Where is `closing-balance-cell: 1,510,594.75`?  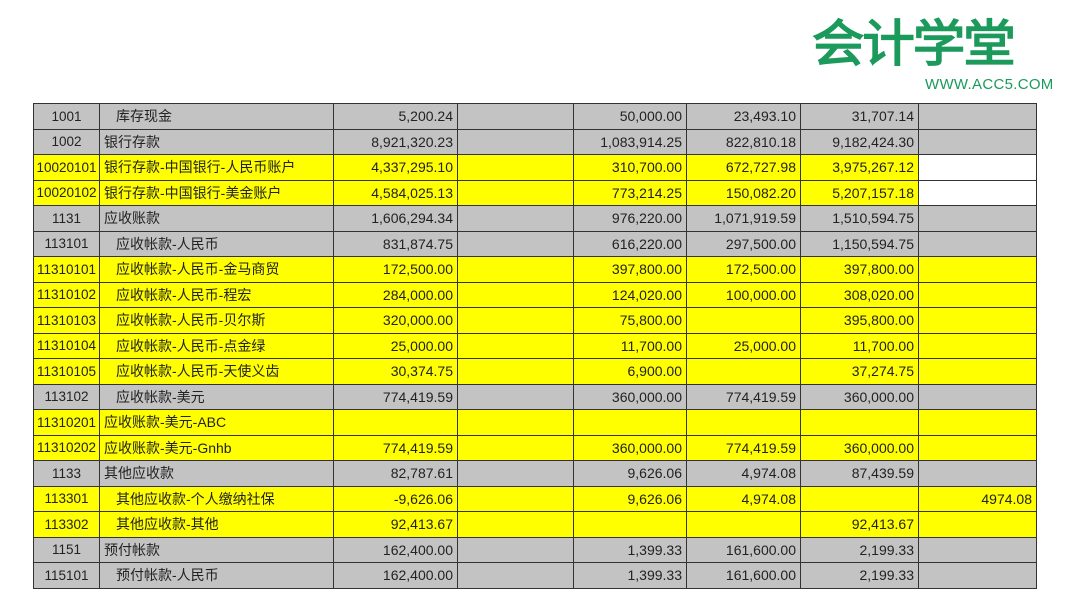
closing-balance-cell: 1,510,594.75 is located at coordinates (859, 218).